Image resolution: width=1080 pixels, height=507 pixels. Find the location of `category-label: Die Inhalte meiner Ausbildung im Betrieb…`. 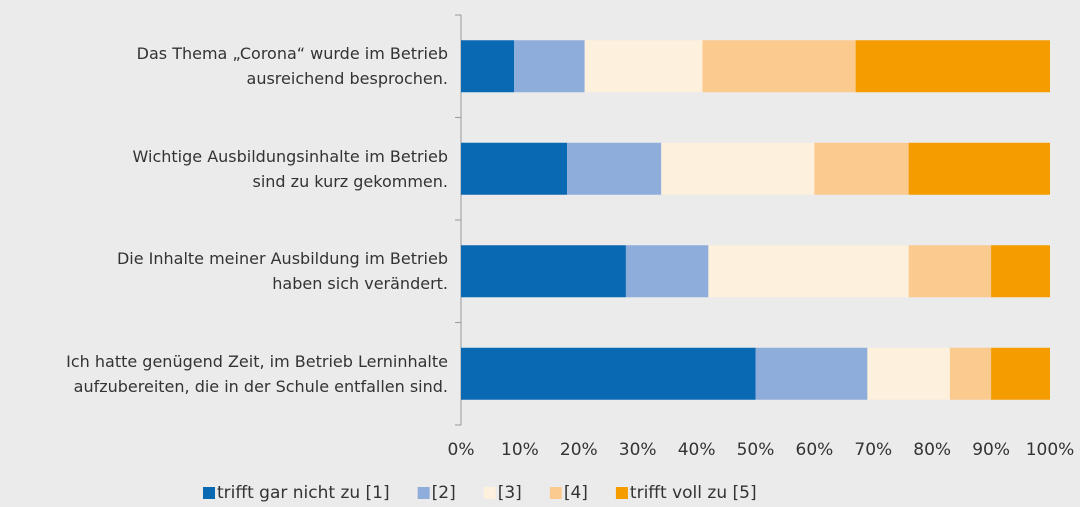

category-label: Die Inhalte meiner Ausbildung im Betrieb… is located at coordinates (282, 271).